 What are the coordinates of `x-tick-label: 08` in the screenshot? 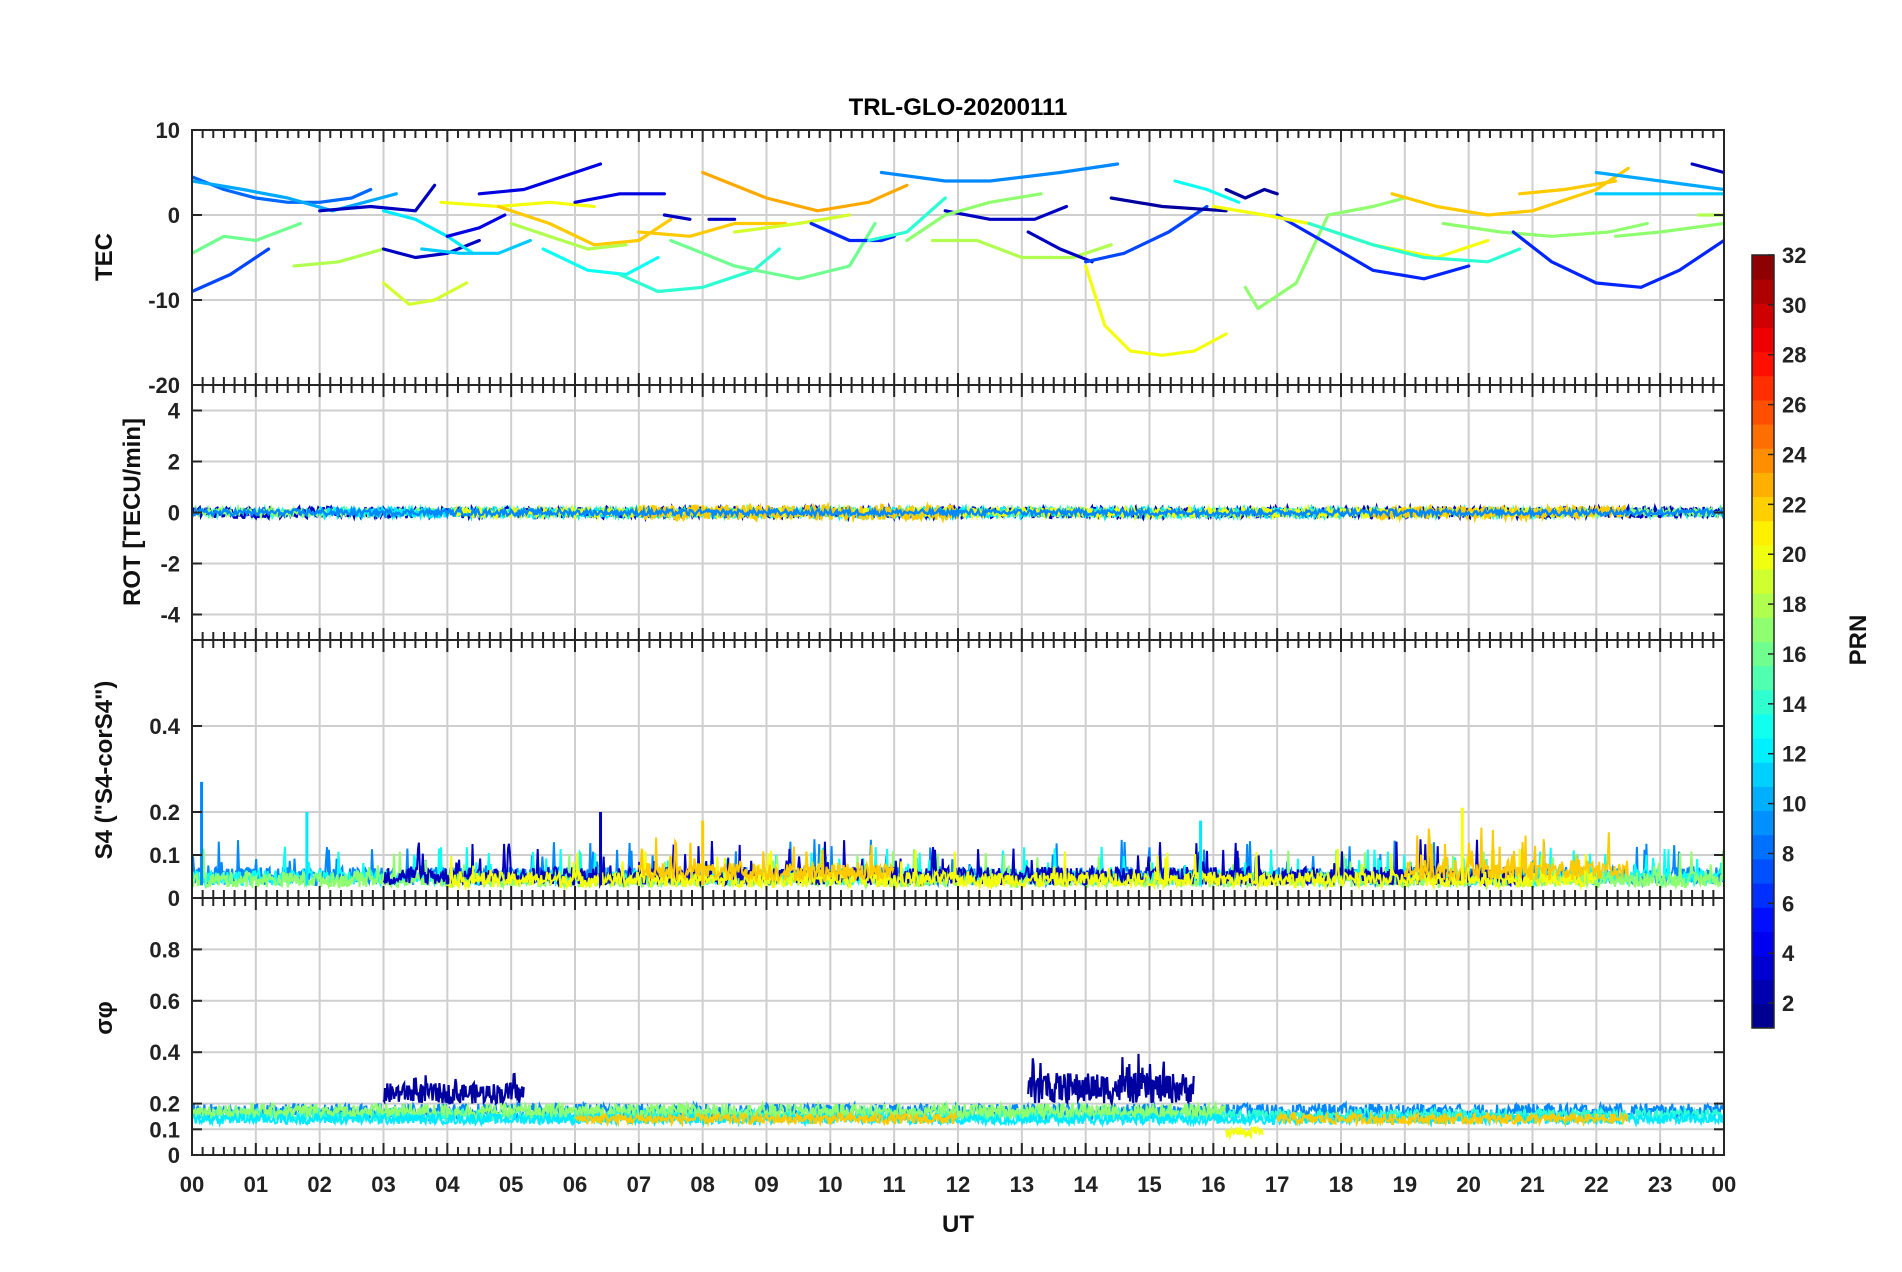 It's located at (702, 1184).